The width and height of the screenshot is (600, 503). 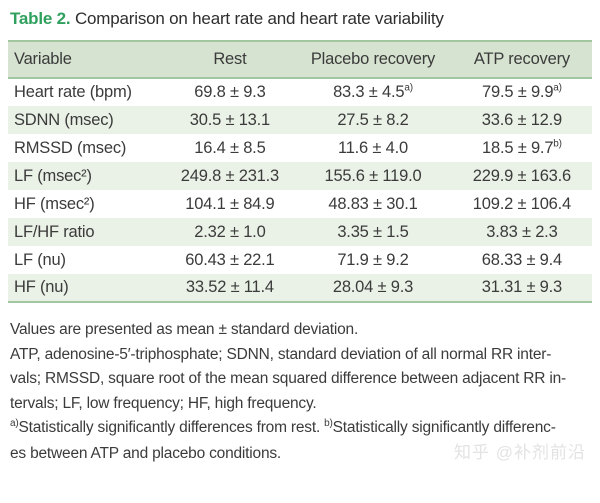 What do you see at coordinates (518, 147) in the screenshot?
I see `value: 18.5 ± 9.7` at bounding box center [518, 147].